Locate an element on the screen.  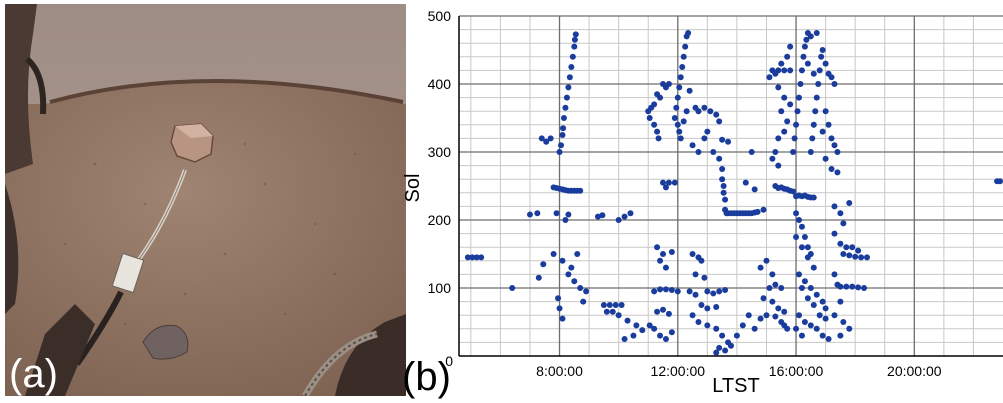
x-tick-label: 8:00:00 is located at coordinates (559, 371).